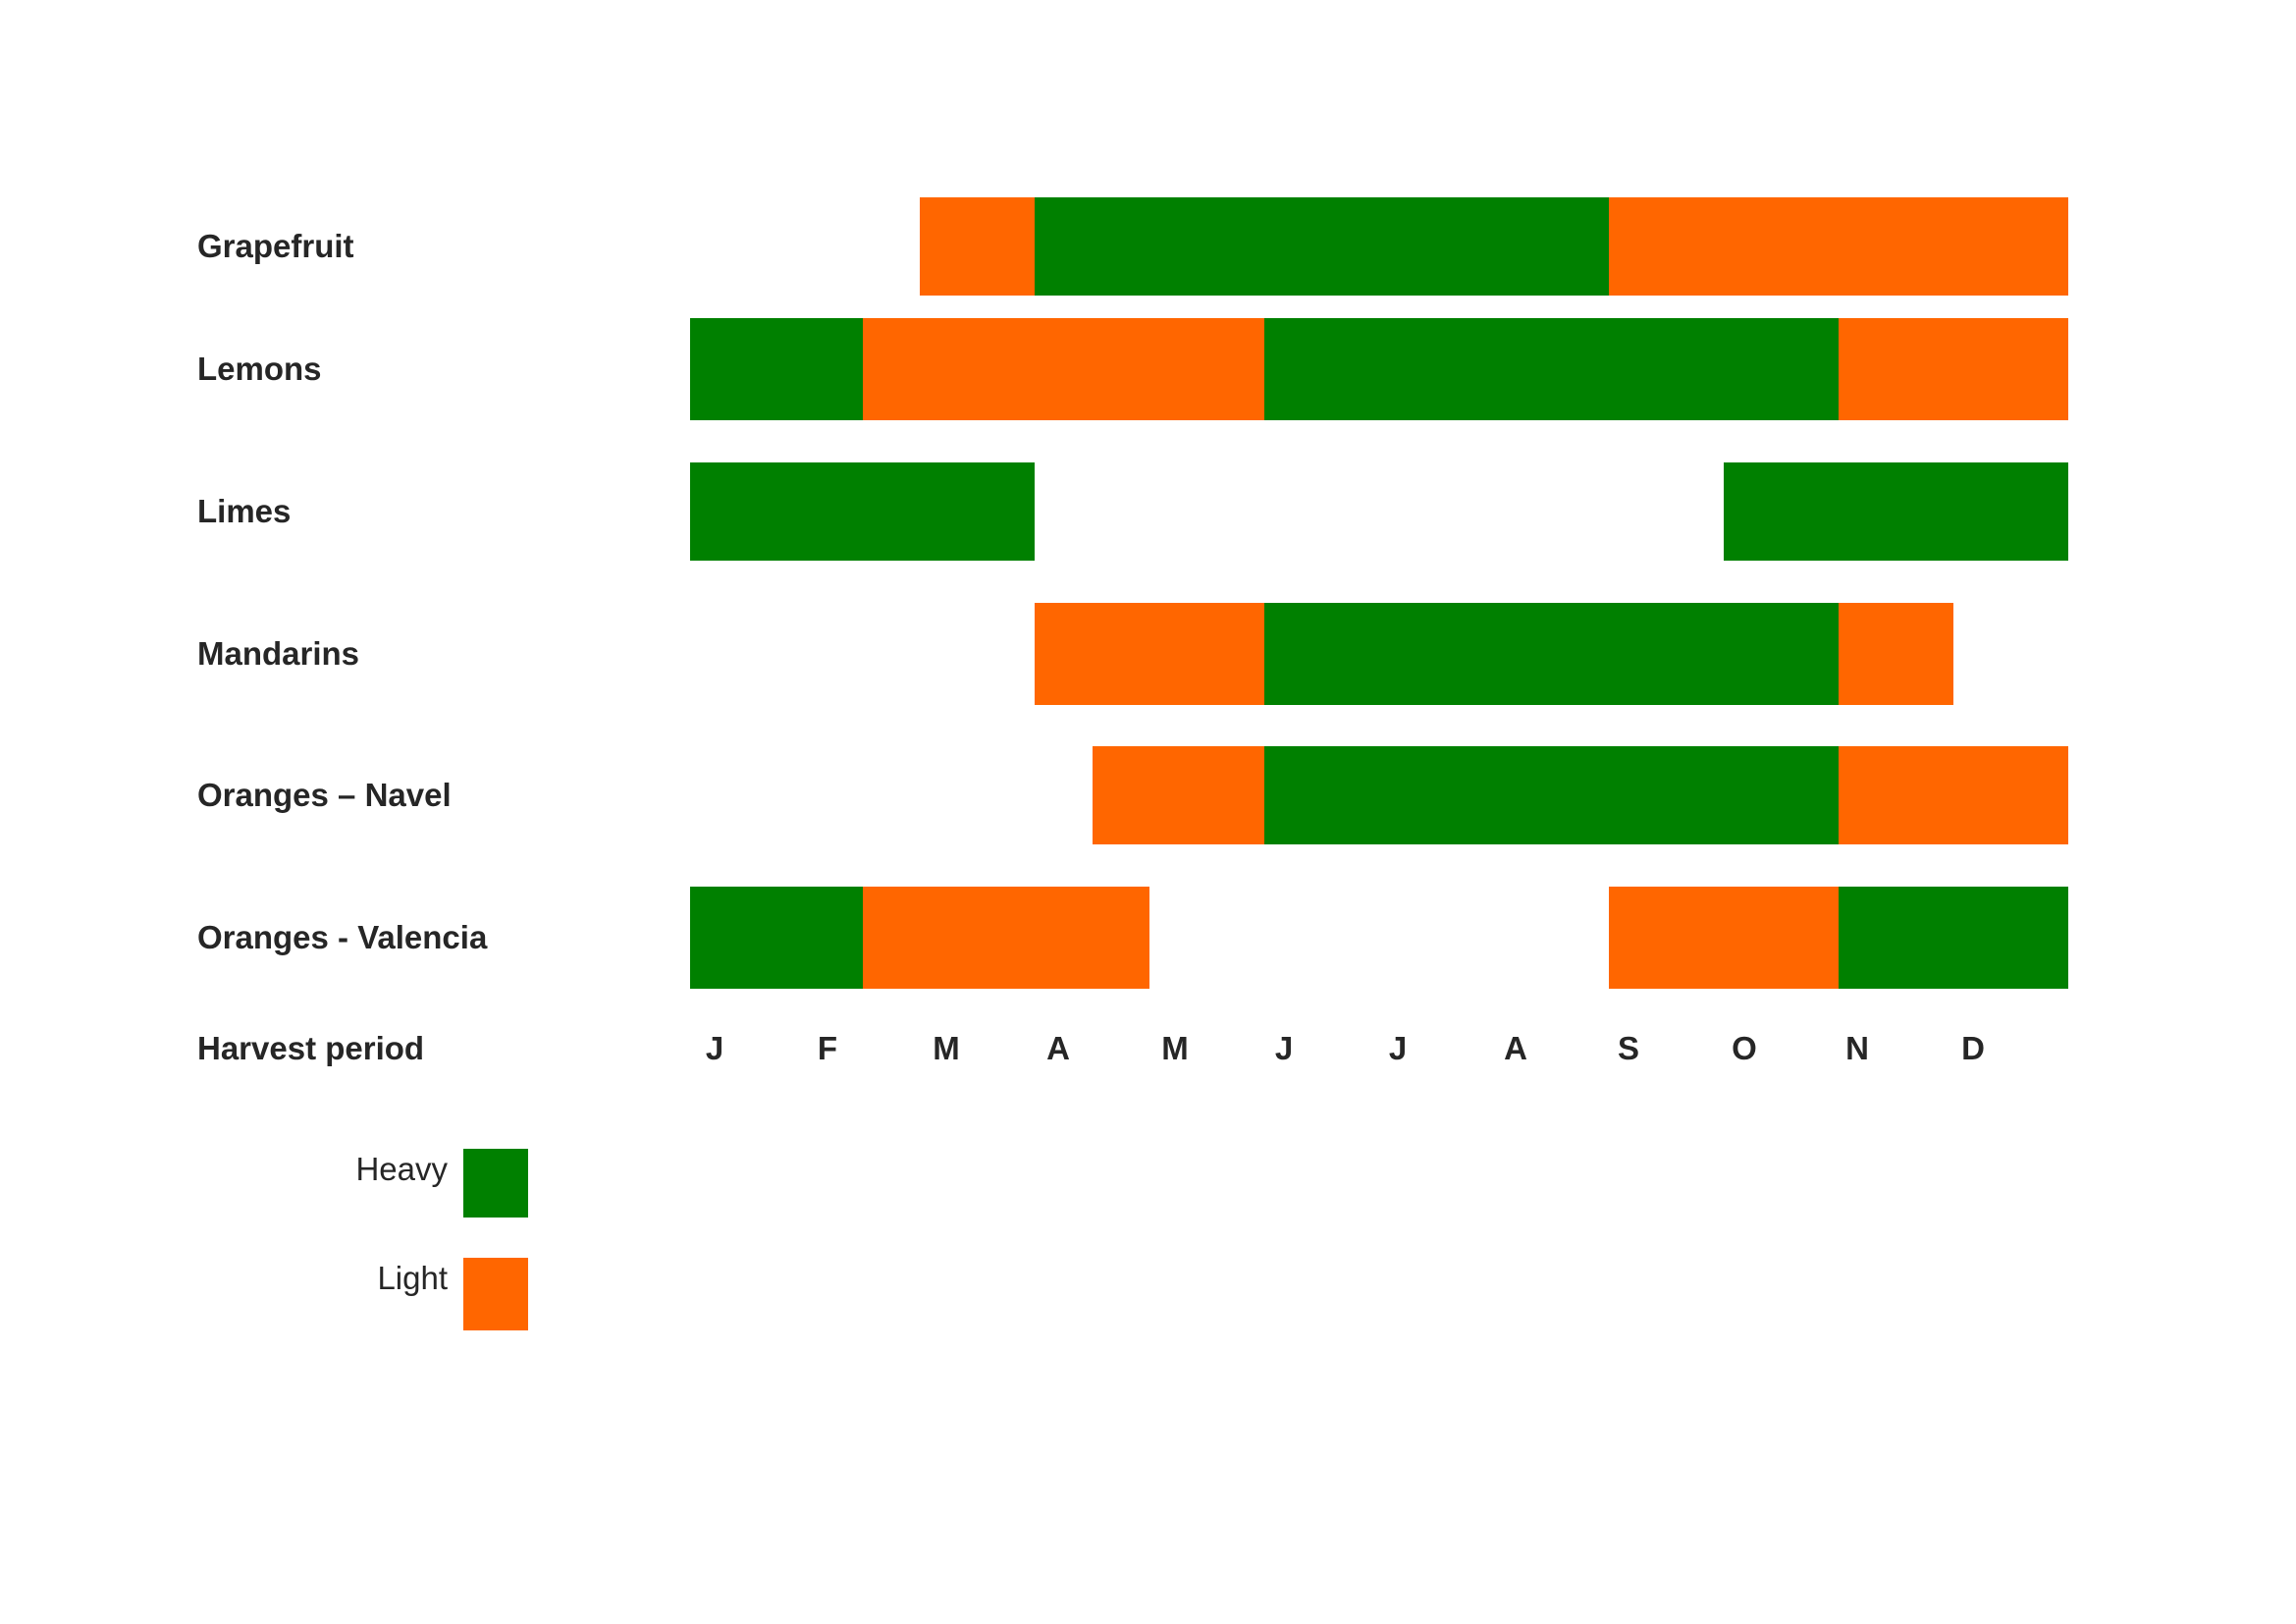  I want to click on row-label: Limes, so click(245, 511).